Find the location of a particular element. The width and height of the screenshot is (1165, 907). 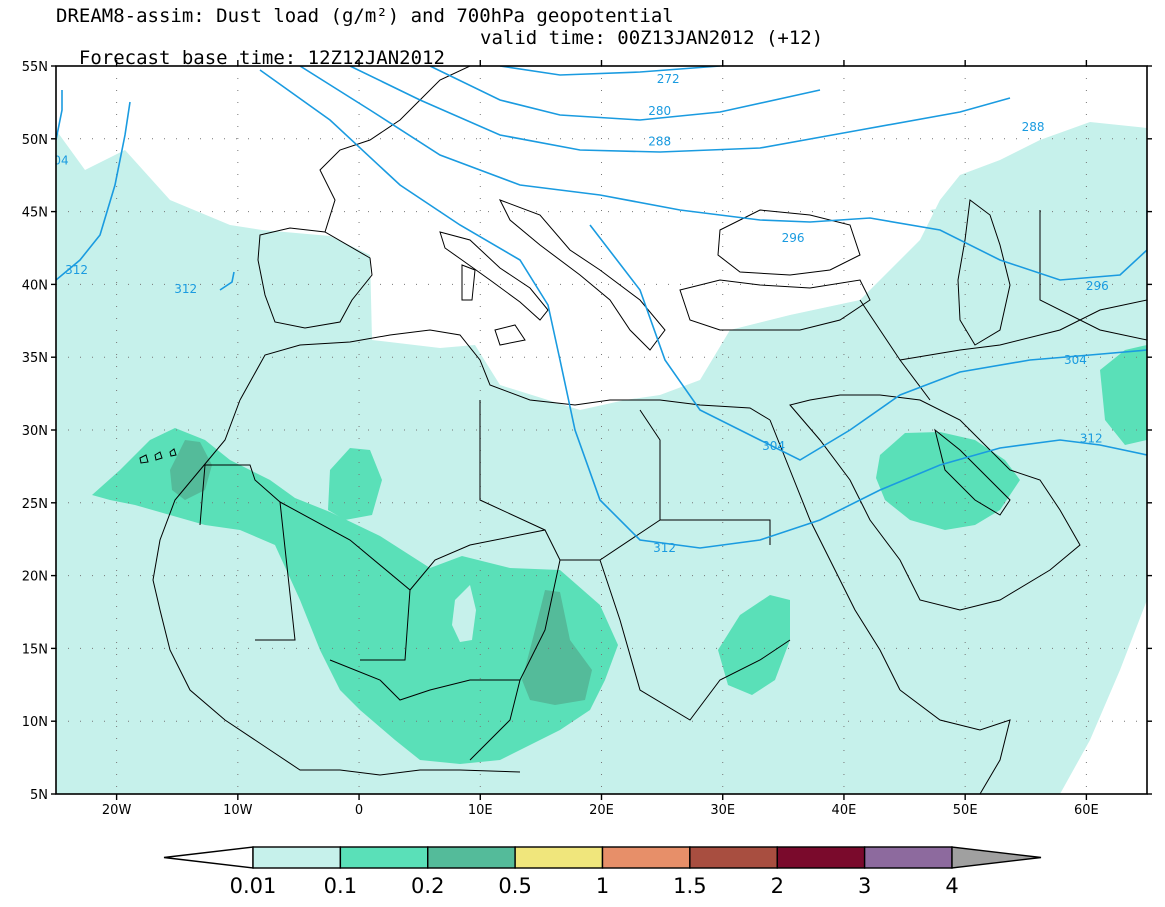

lon-label: 0 is located at coordinates (359, 810).